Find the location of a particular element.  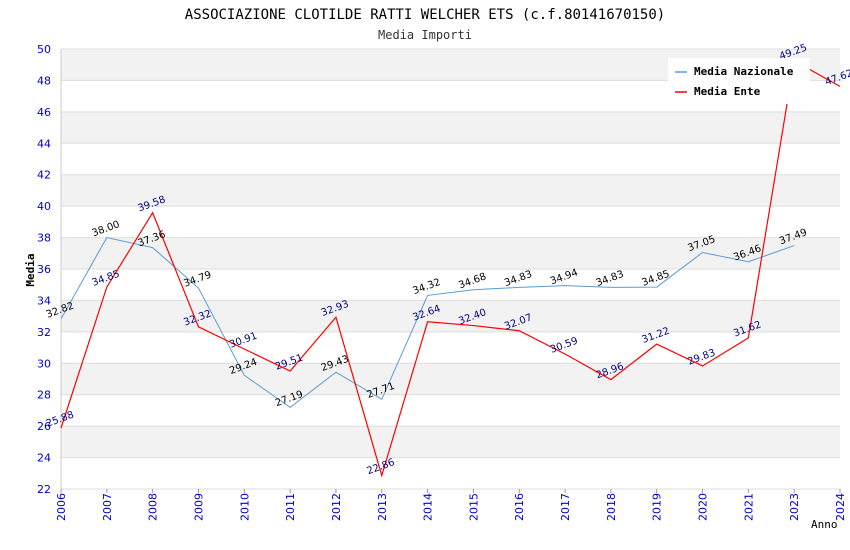

y-axis-ticks: 22 24 26 28 30 32 34 36 38 40 42 44 46 48 50 is located at coordinates (44, 269).